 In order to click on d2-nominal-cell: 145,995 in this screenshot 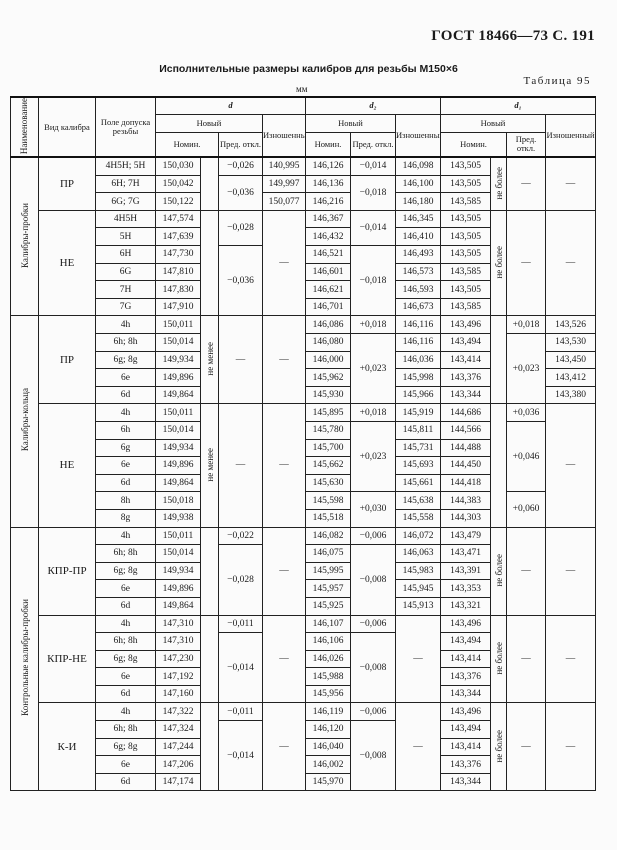, I will do `click(328, 571)`.